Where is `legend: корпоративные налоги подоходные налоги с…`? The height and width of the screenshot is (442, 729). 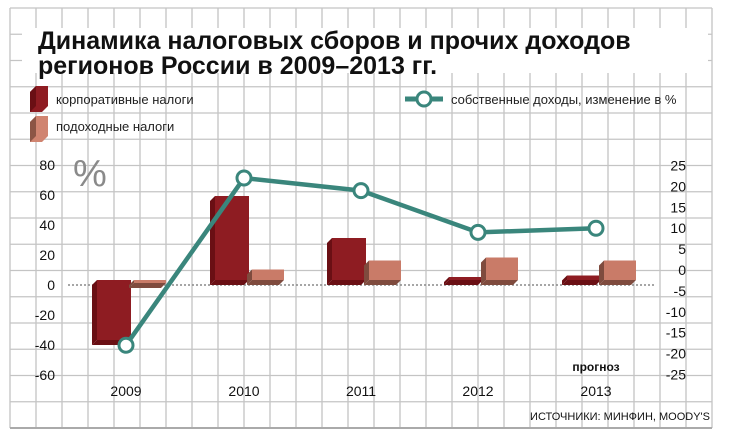 legend: корпоративные налоги подоходные налоги с… is located at coordinates (353, 114).